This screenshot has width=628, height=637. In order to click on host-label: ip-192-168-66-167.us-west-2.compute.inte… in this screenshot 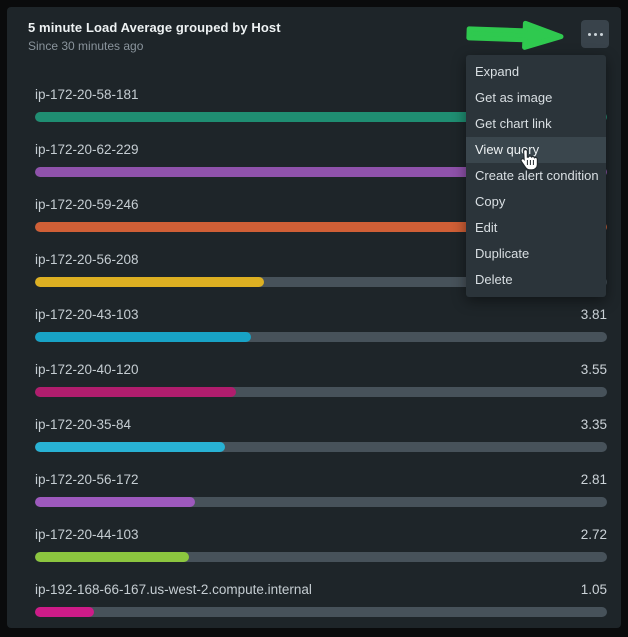, I will do `click(173, 589)`.